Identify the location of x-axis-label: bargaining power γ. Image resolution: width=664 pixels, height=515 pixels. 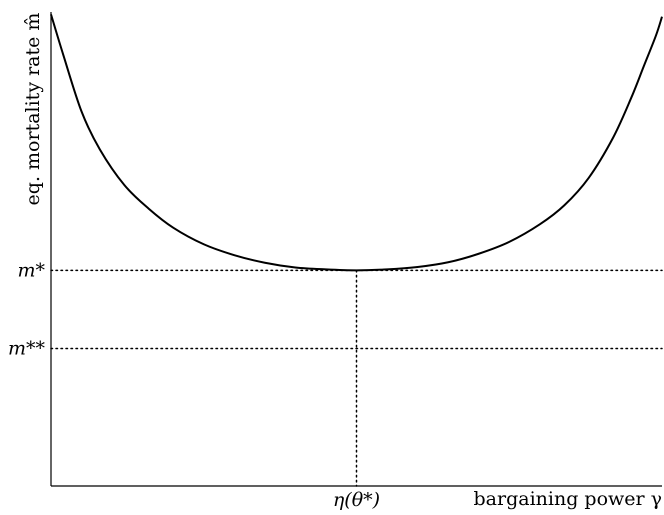
(568, 499).